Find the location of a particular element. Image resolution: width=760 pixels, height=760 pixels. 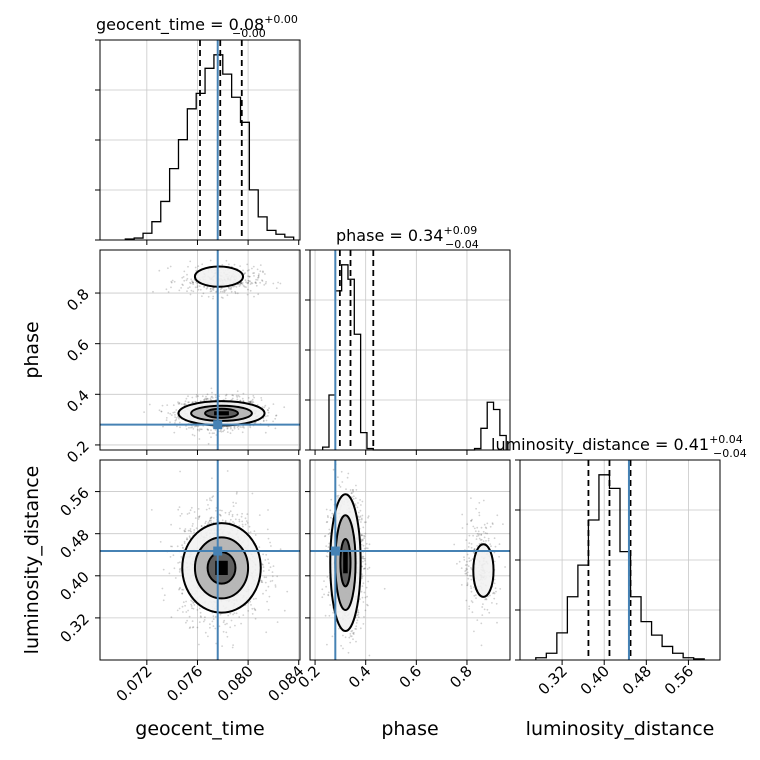

panel-frame is located at coordinates (410, 560).